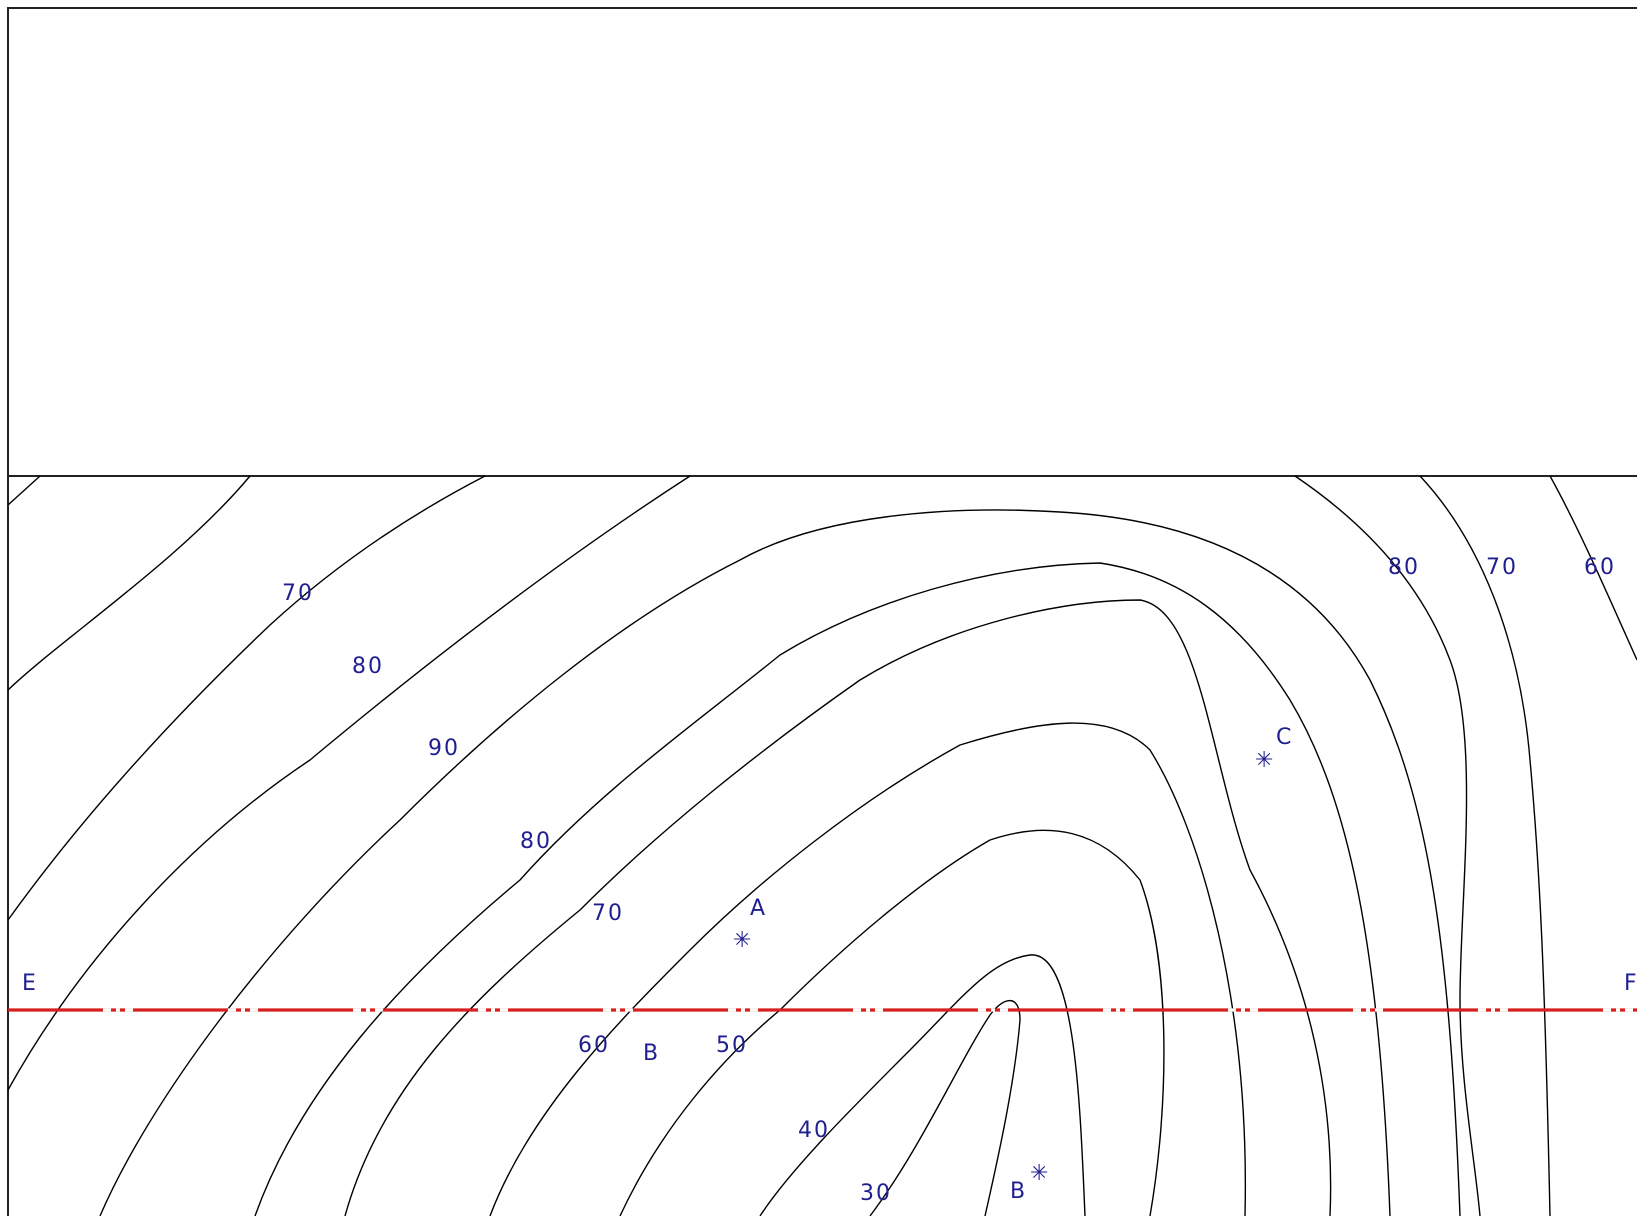  Describe the element at coordinates (876, 1193) in the screenshot. I see `contour-label-30: 30` at that location.